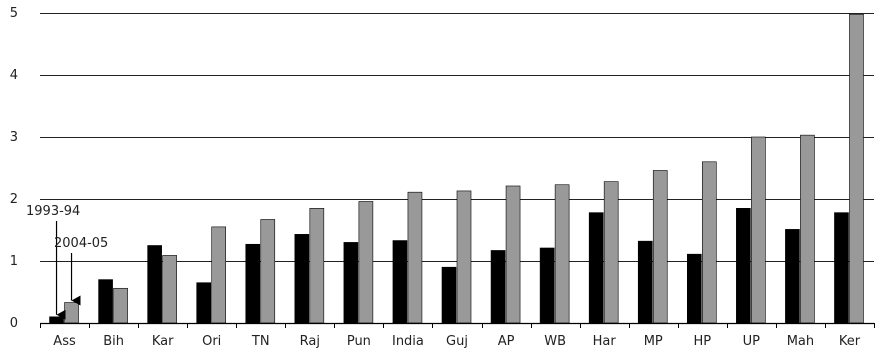 The width and height of the screenshot is (881, 351). I want to click on y-tick-label: 0, so click(14, 323).